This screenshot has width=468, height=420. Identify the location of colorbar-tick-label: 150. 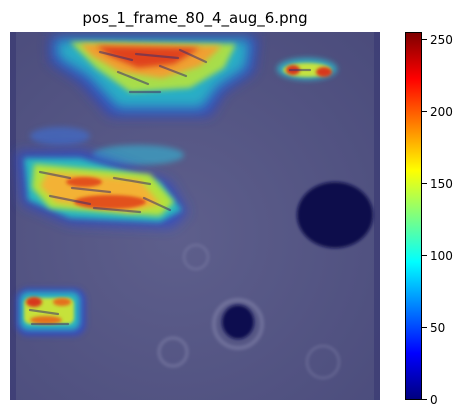
(441, 184).